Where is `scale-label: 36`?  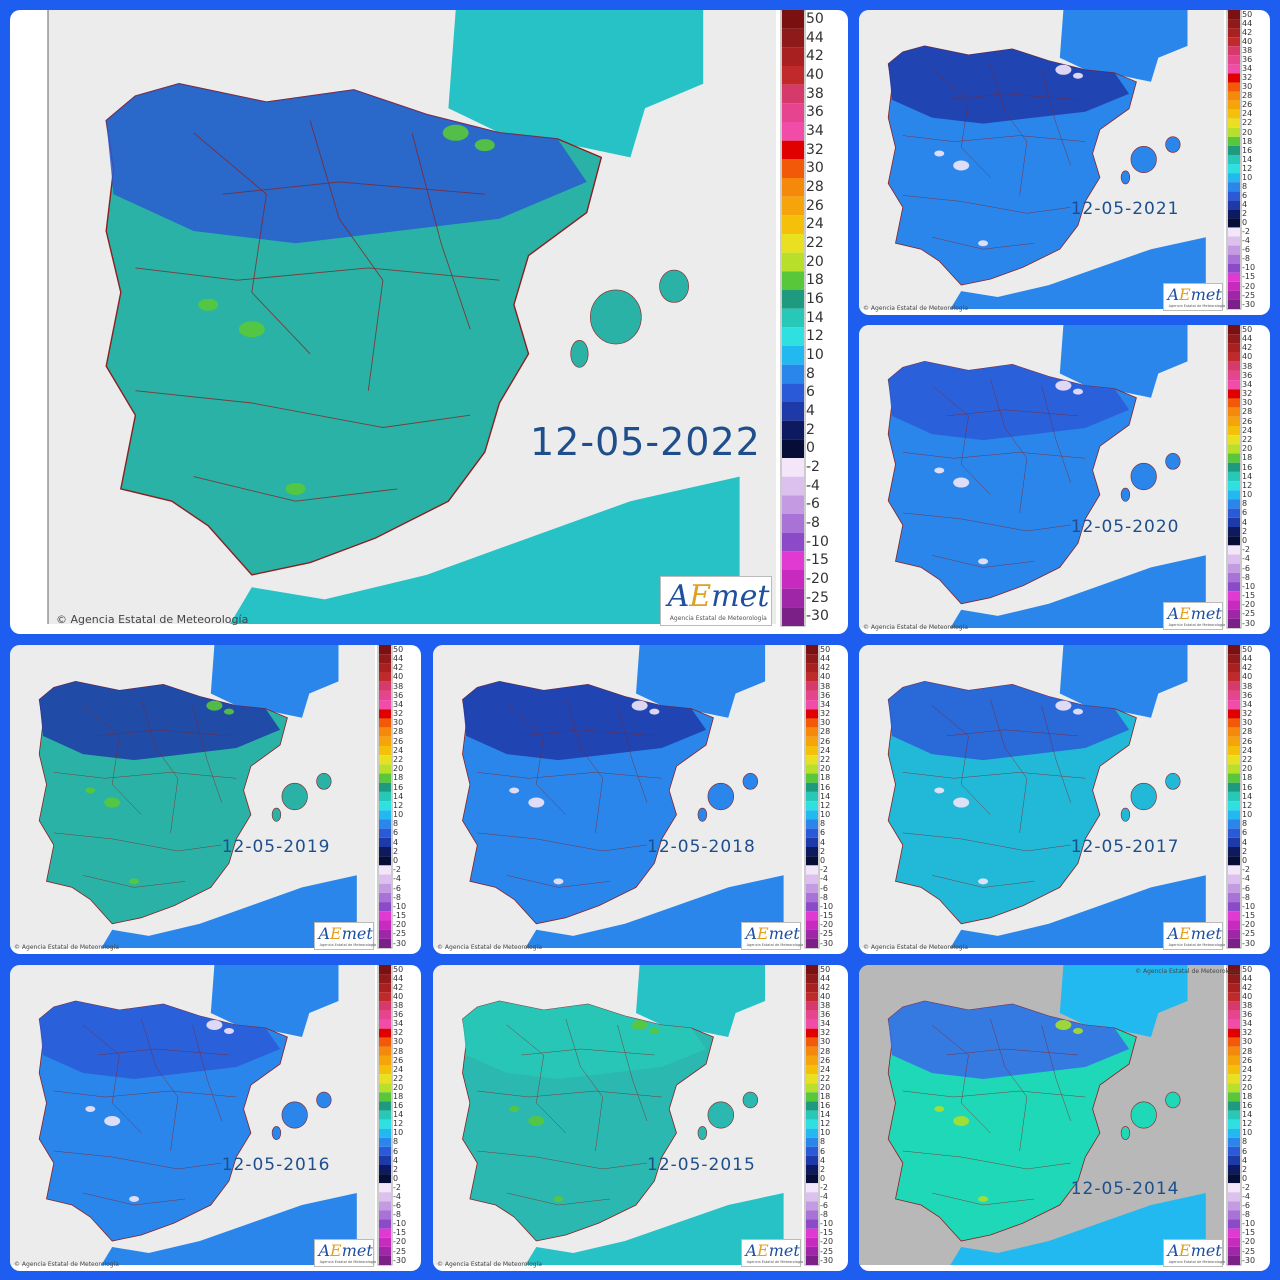 scale-label: 36 is located at coordinates (1247, 375).